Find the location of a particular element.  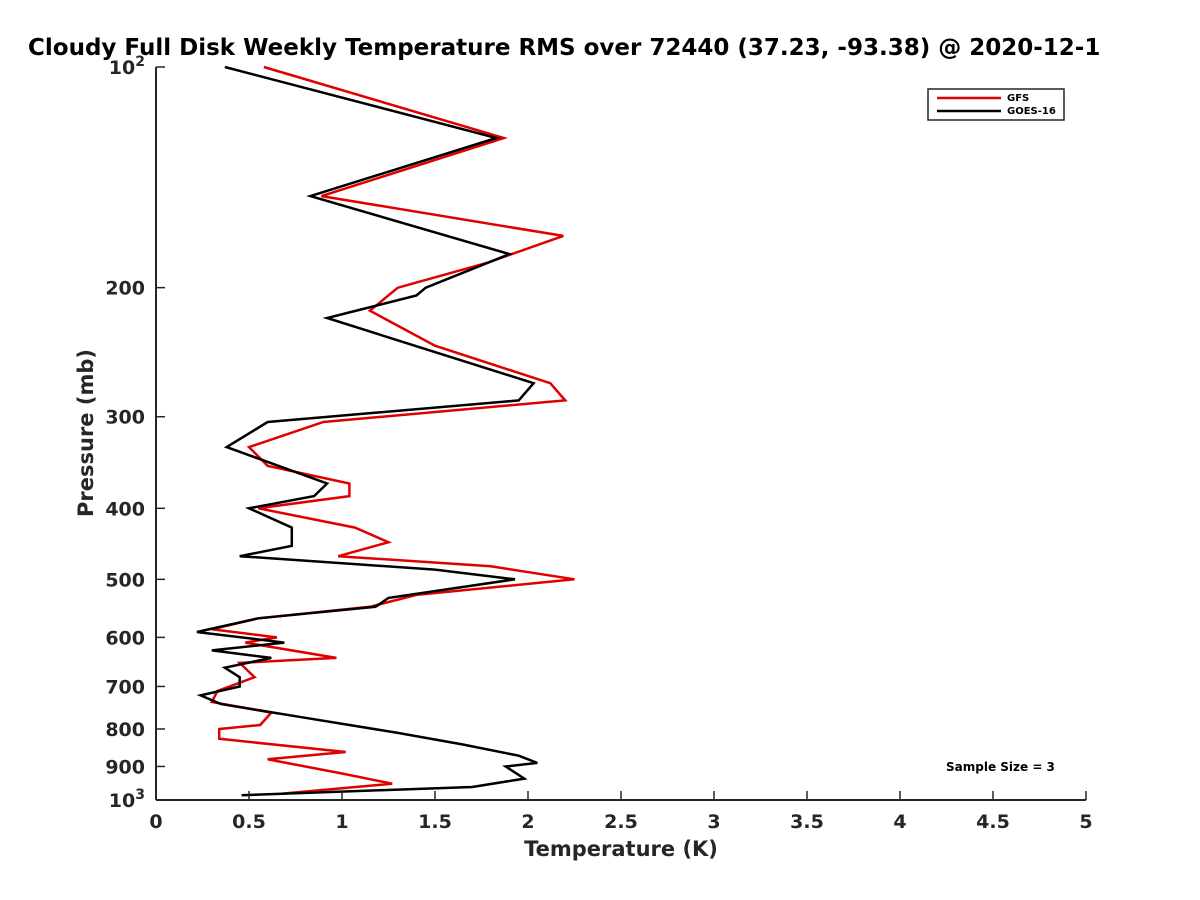

x-tick-label: 1.5 is located at coordinates (435, 822).